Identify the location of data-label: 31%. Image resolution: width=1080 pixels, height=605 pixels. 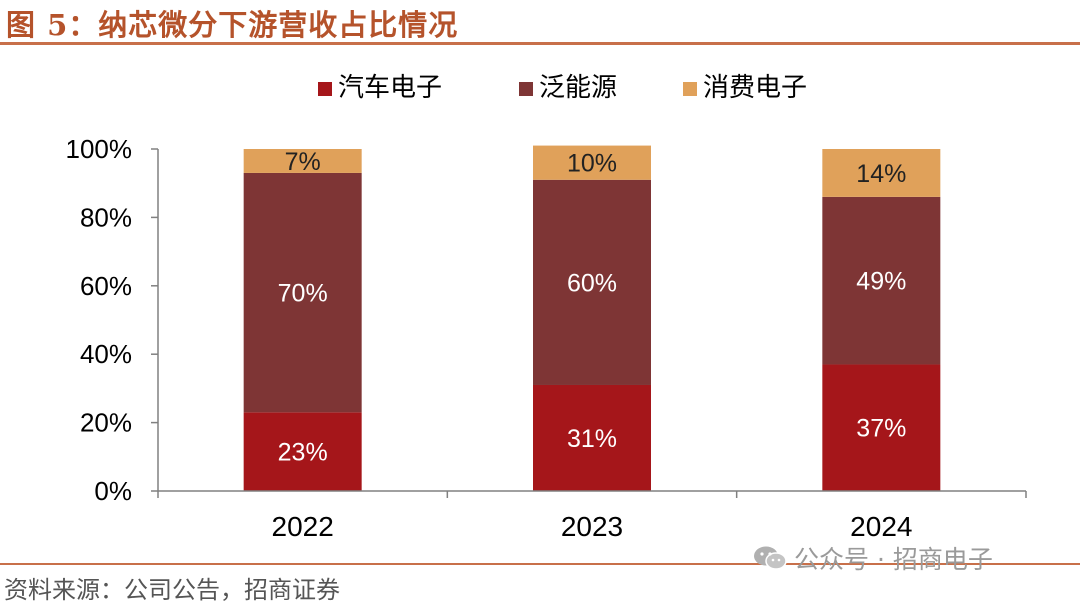
(592, 439).